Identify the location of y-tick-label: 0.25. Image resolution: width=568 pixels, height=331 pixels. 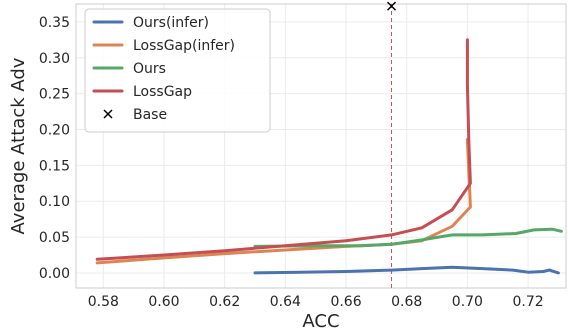
(54, 95).